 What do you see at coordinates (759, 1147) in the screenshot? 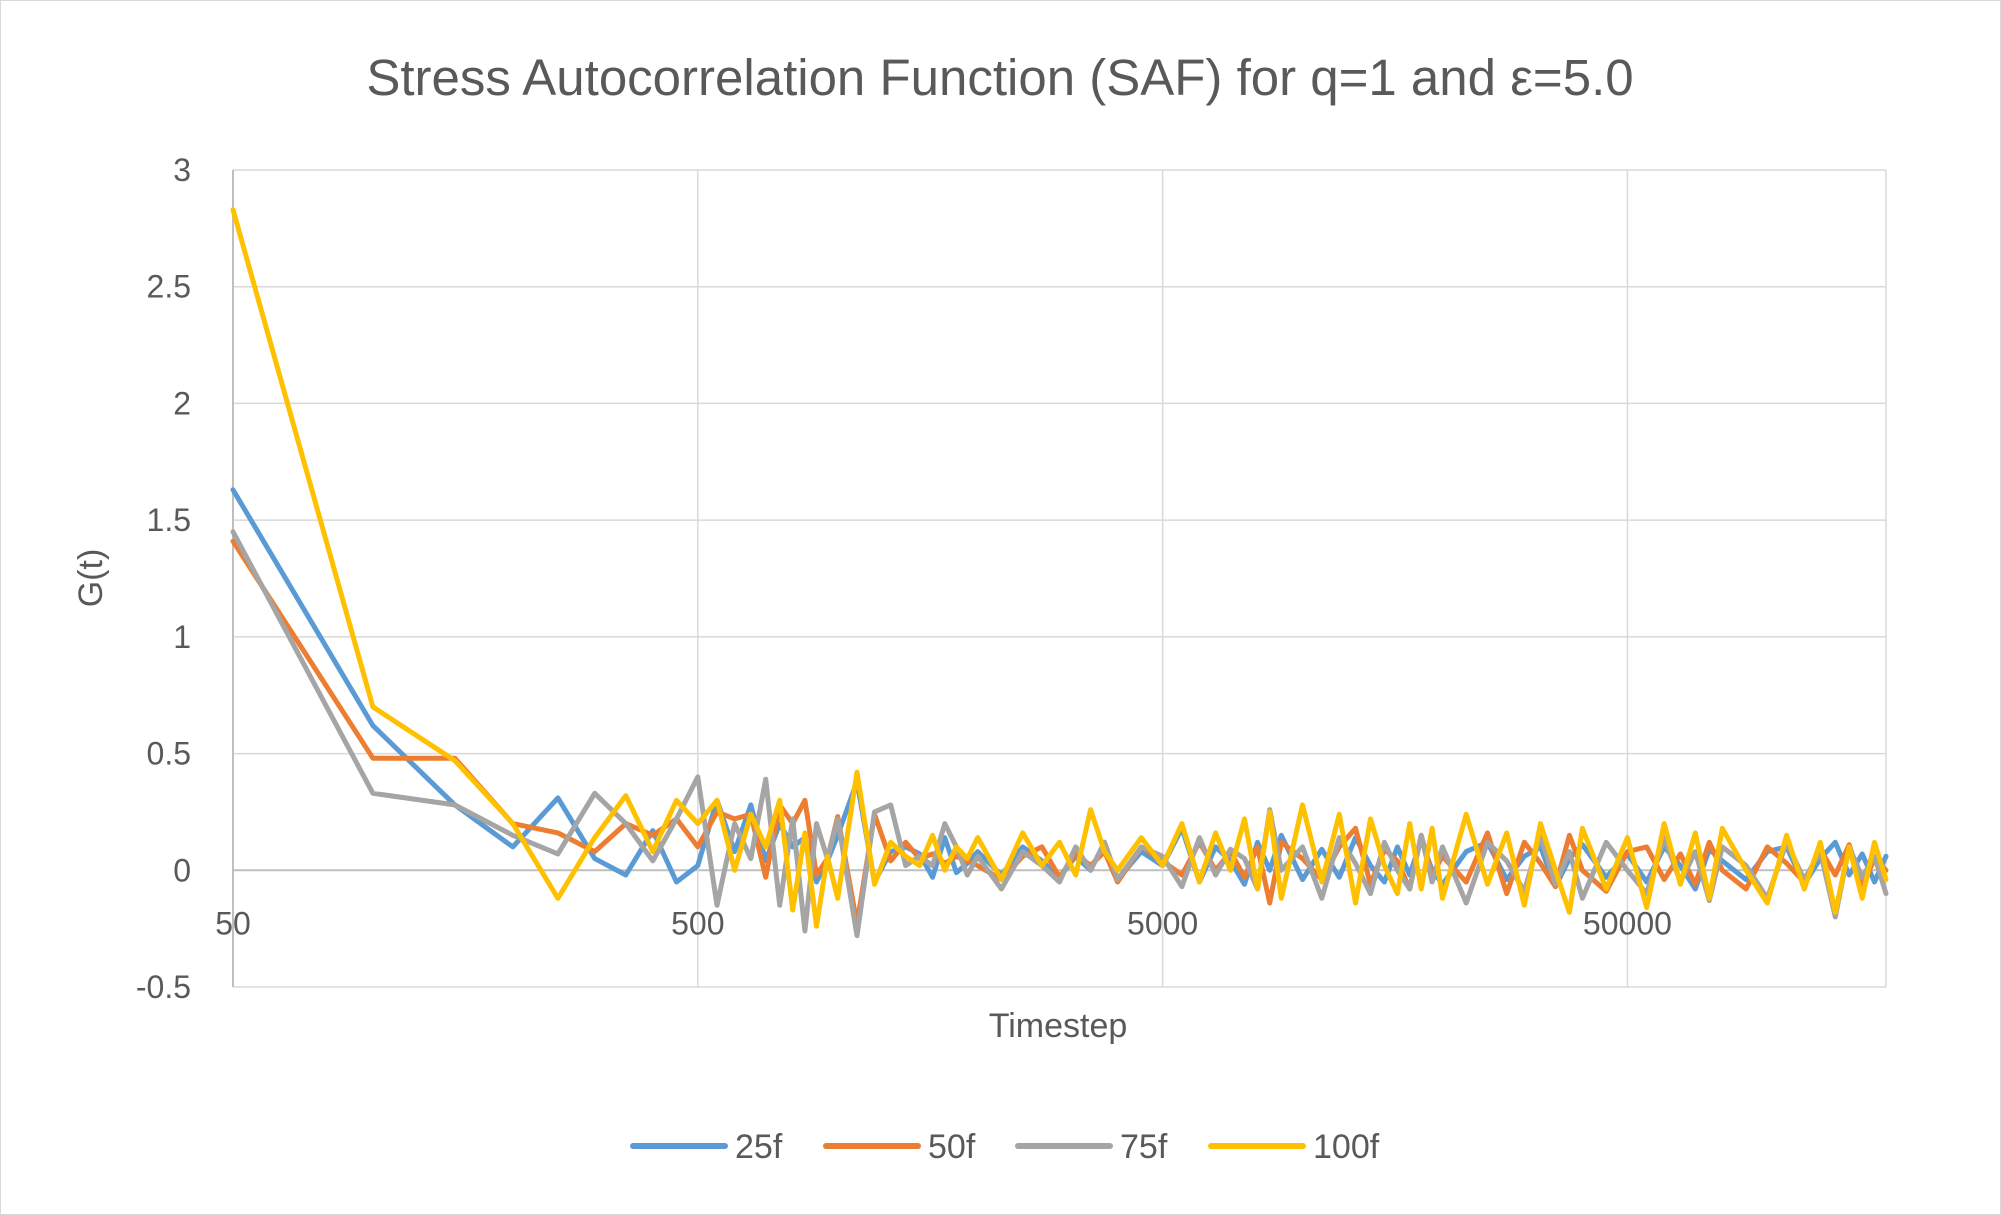
I see `legend-label-25f: 25f` at bounding box center [759, 1147].